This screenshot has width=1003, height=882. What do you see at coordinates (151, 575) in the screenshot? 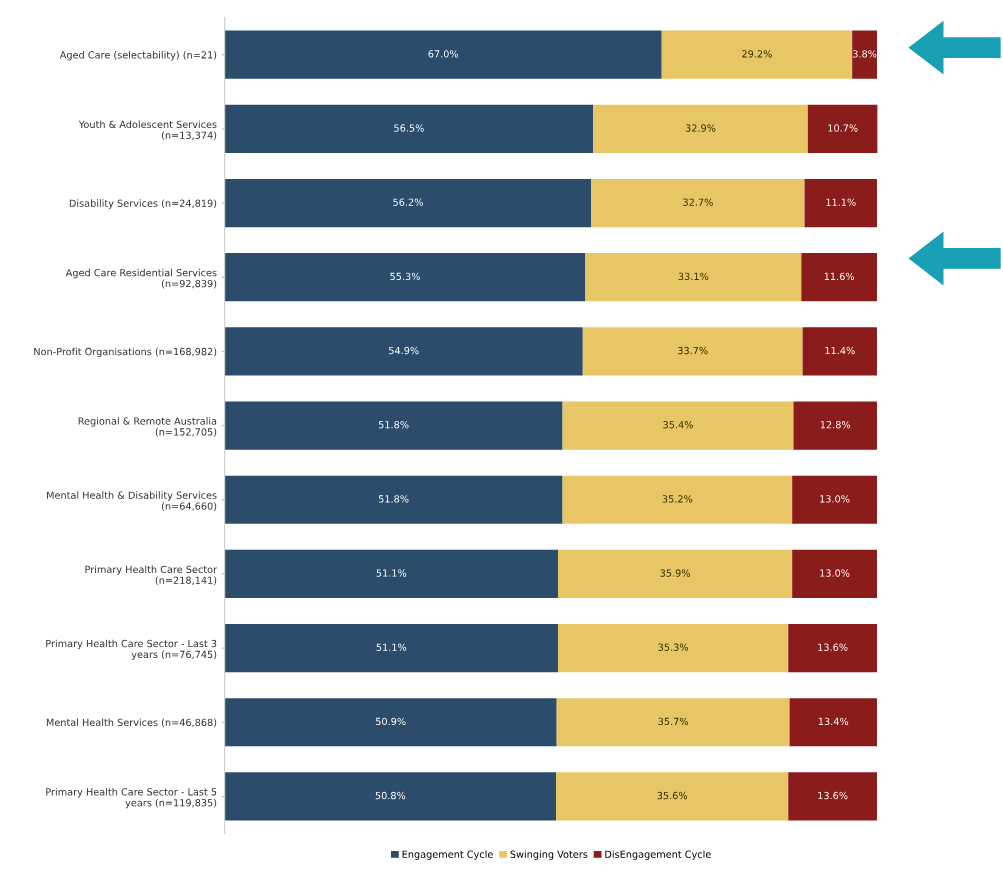
I see `y-tick-label: Primary Health Care Sector (n=218,141)` at bounding box center [151, 575].